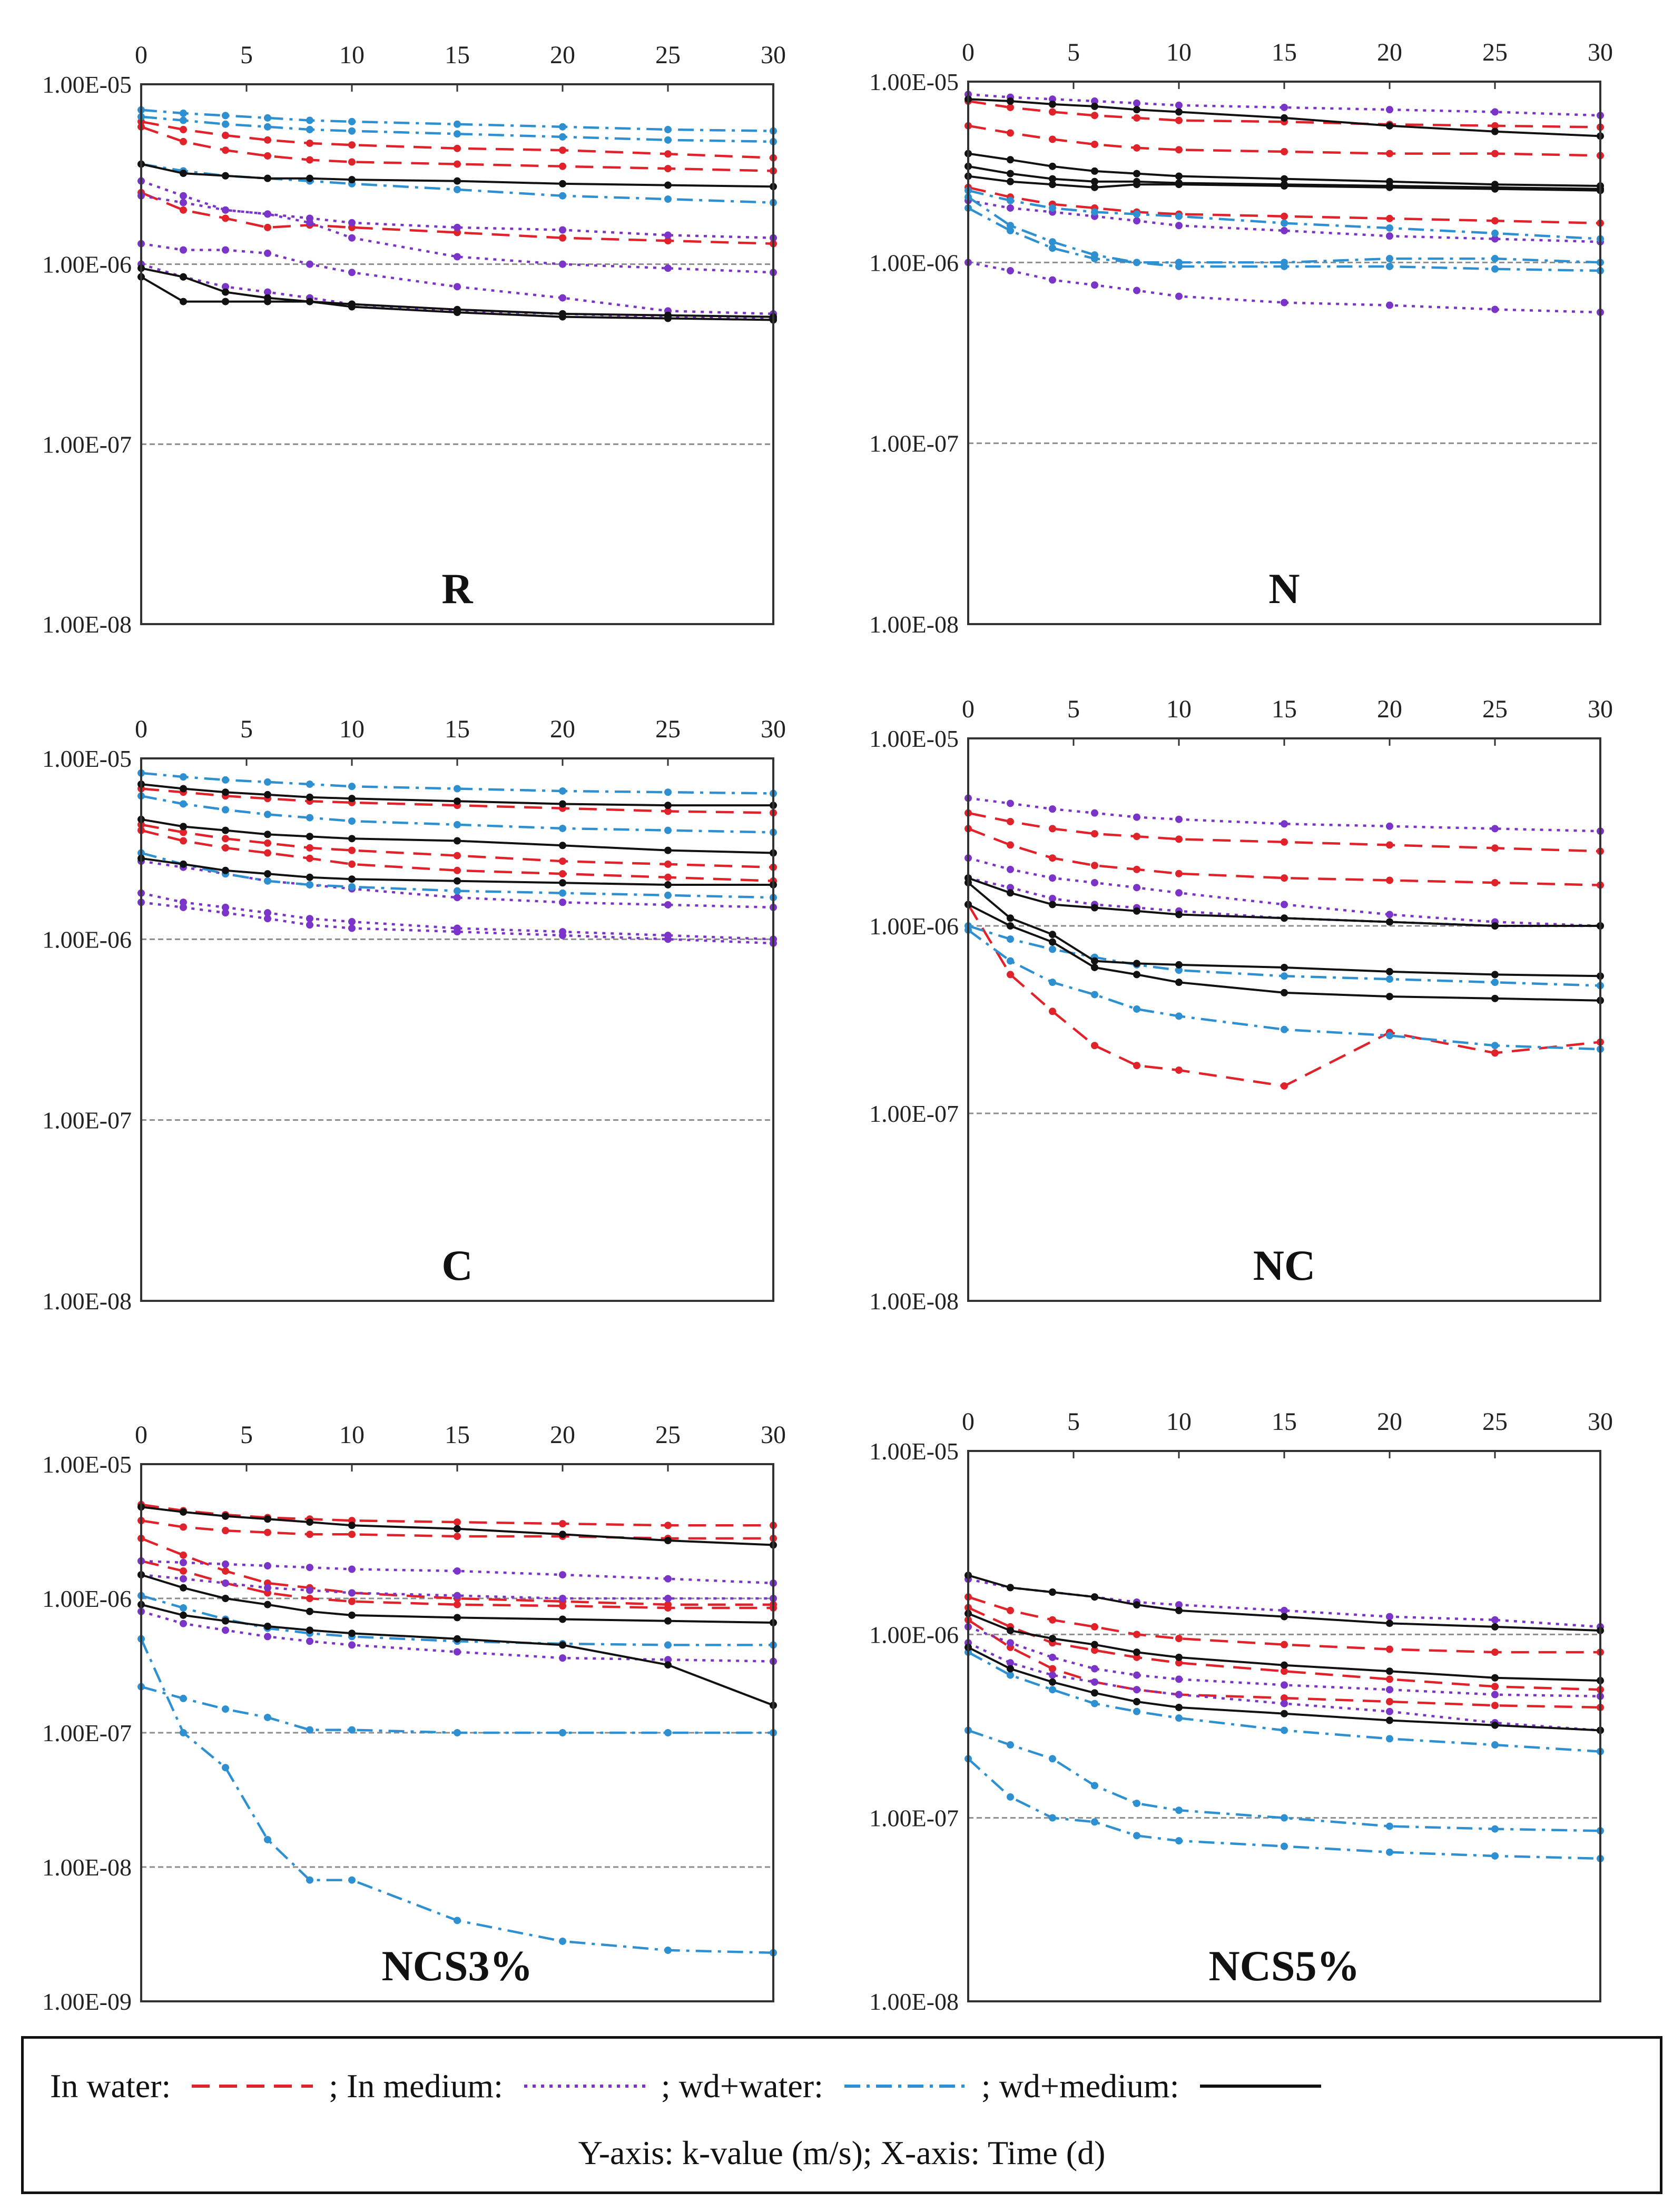 This screenshot has height=2212, width=1673. Describe the element at coordinates (842, 2152) in the screenshot. I see `legend-axes-note: Y-axis: k-value (m/s); X-axis: Time (d)` at that location.